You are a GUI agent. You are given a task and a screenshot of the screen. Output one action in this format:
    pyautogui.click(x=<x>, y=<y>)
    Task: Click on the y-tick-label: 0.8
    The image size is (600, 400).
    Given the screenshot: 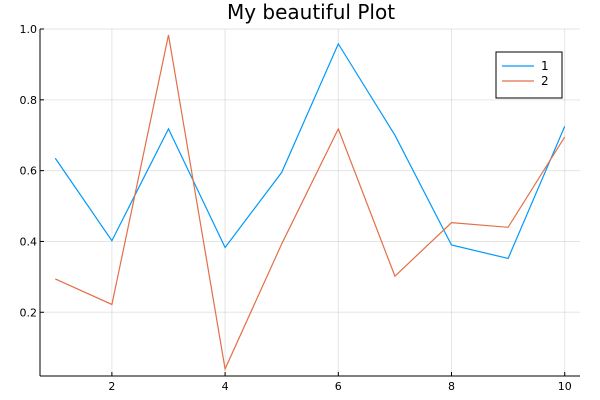 What is the action you would take?
    pyautogui.click(x=29, y=100)
    